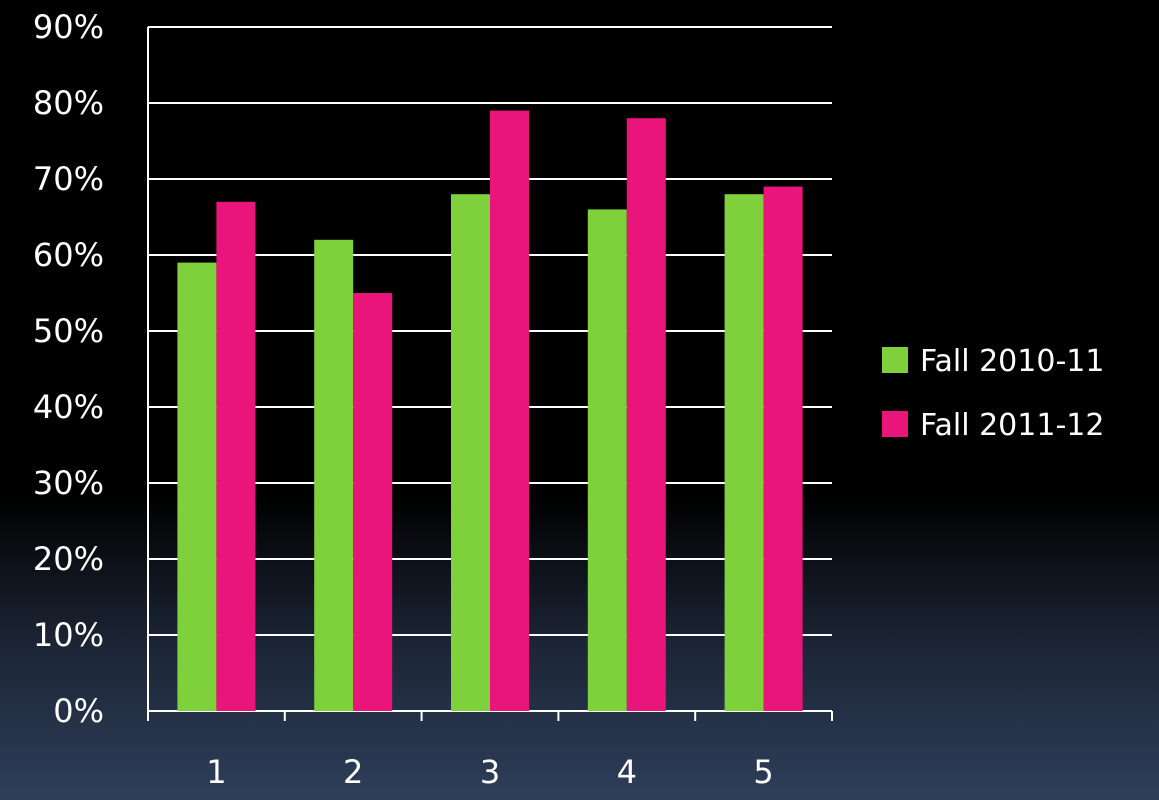 This screenshot has width=1159, height=800. I want to click on x-tick-label: 3, so click(490, 772).